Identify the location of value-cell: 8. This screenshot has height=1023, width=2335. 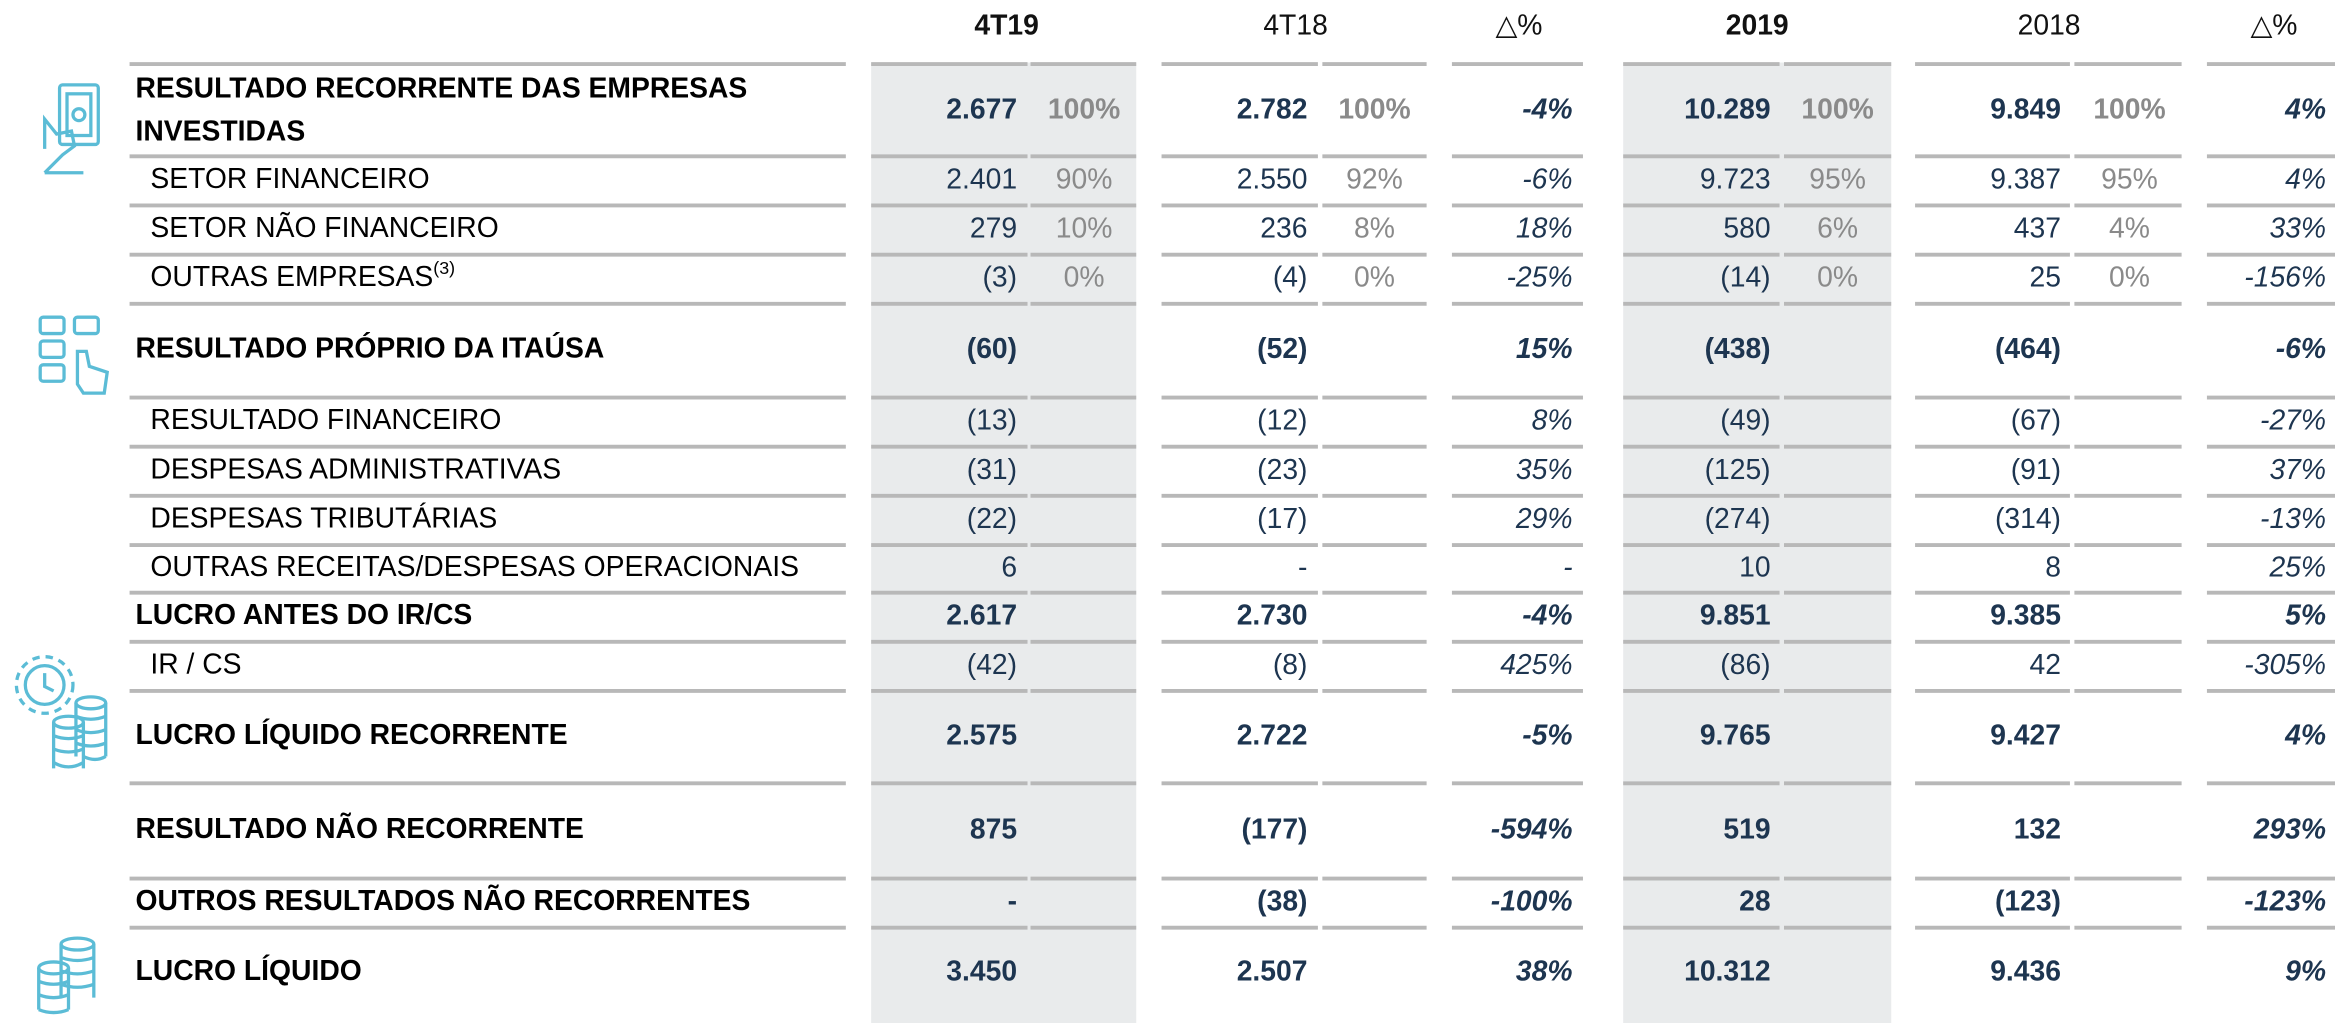
(2053, 566).